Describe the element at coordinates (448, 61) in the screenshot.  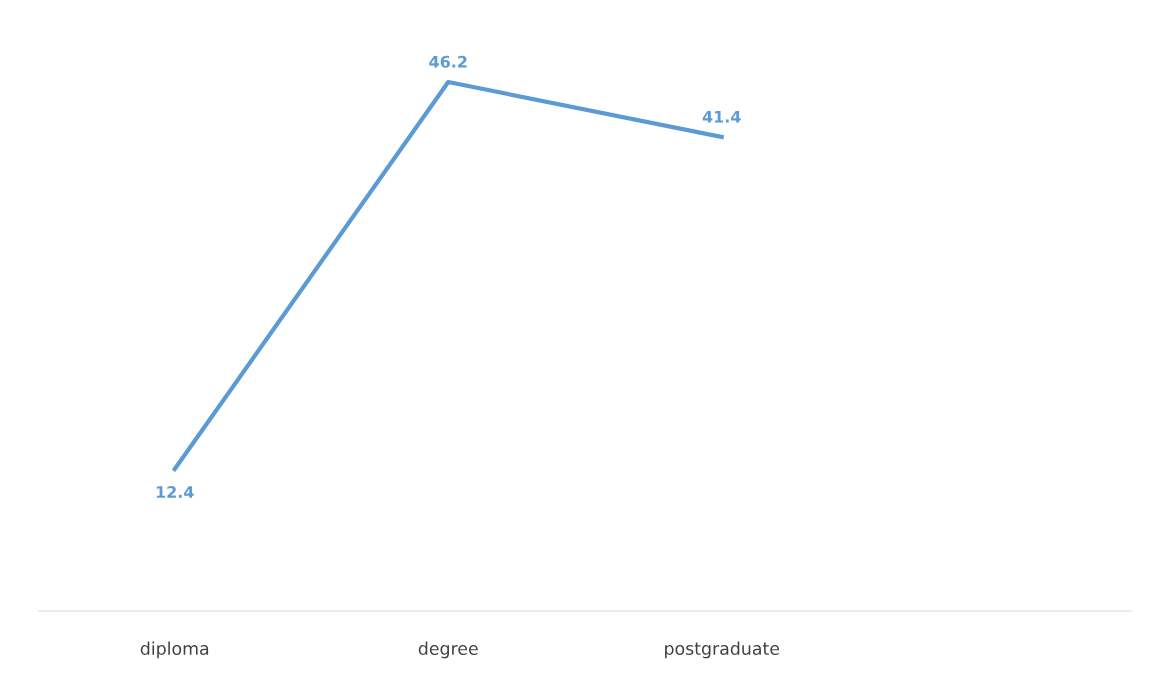
I see `data-label: 46.2` at that location.